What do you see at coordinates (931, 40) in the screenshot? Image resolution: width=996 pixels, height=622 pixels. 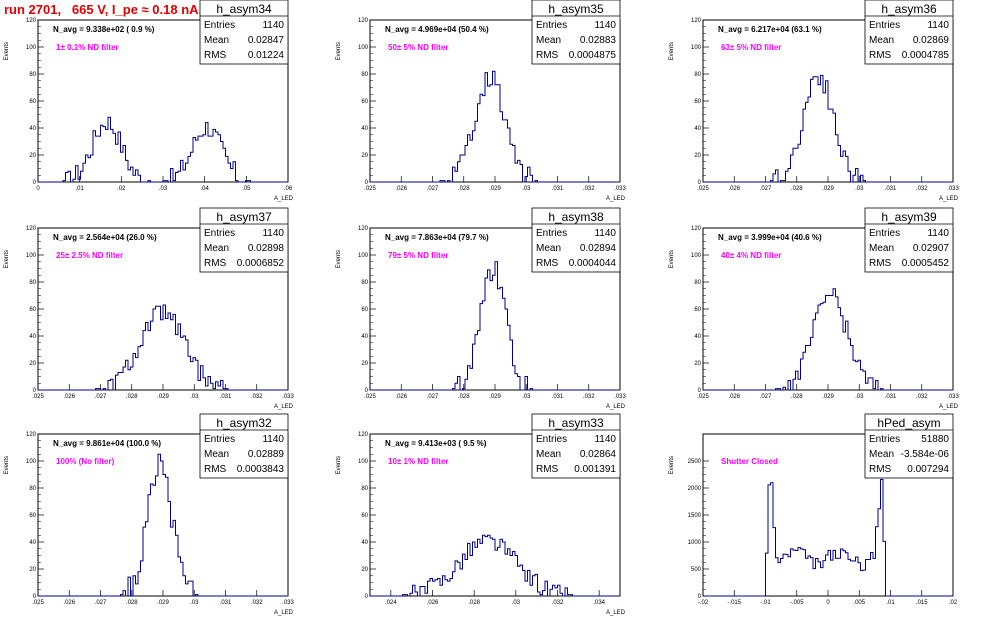 I see `stats-value-mean: 0.02869` at bounding box center [931, 40].